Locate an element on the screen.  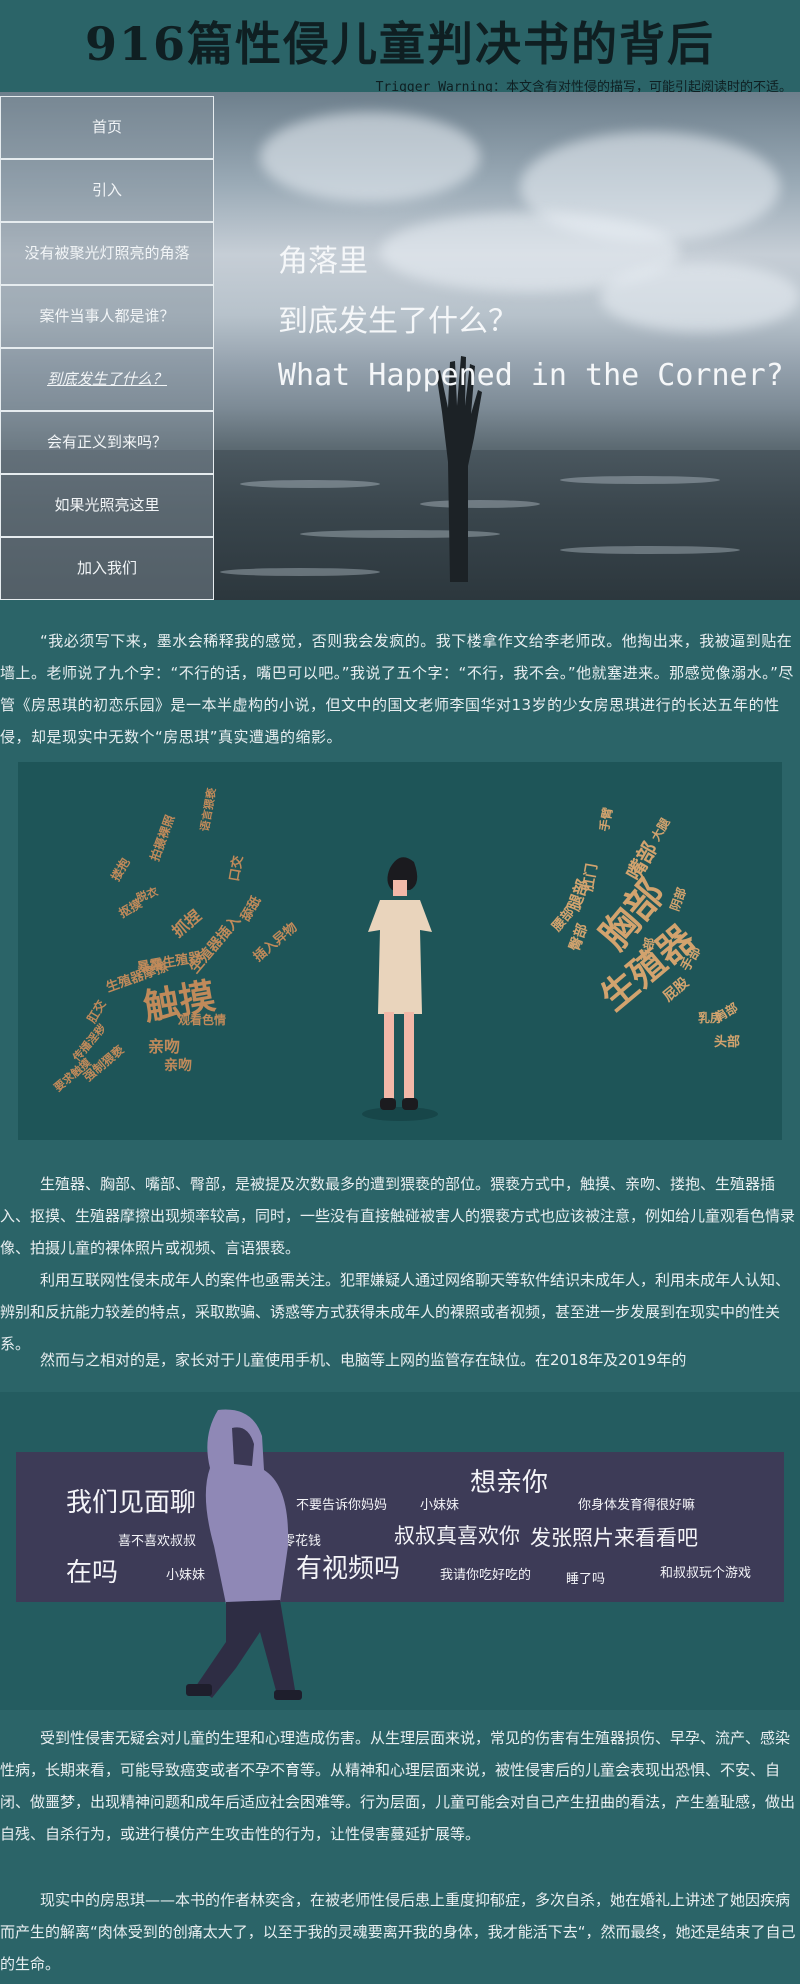
wordcloud-word: 拍摄裸照 is located at coordinates (162, 838).